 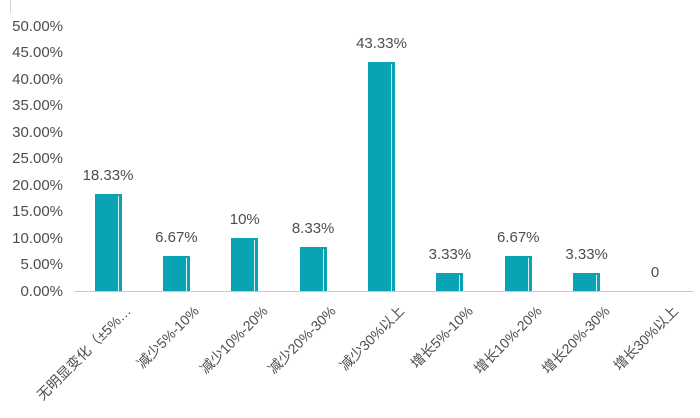 What do you see at coordinates (655, 272) in the screenshot?
I see `bar-value-label: 0` at bounding box center [655, 272].